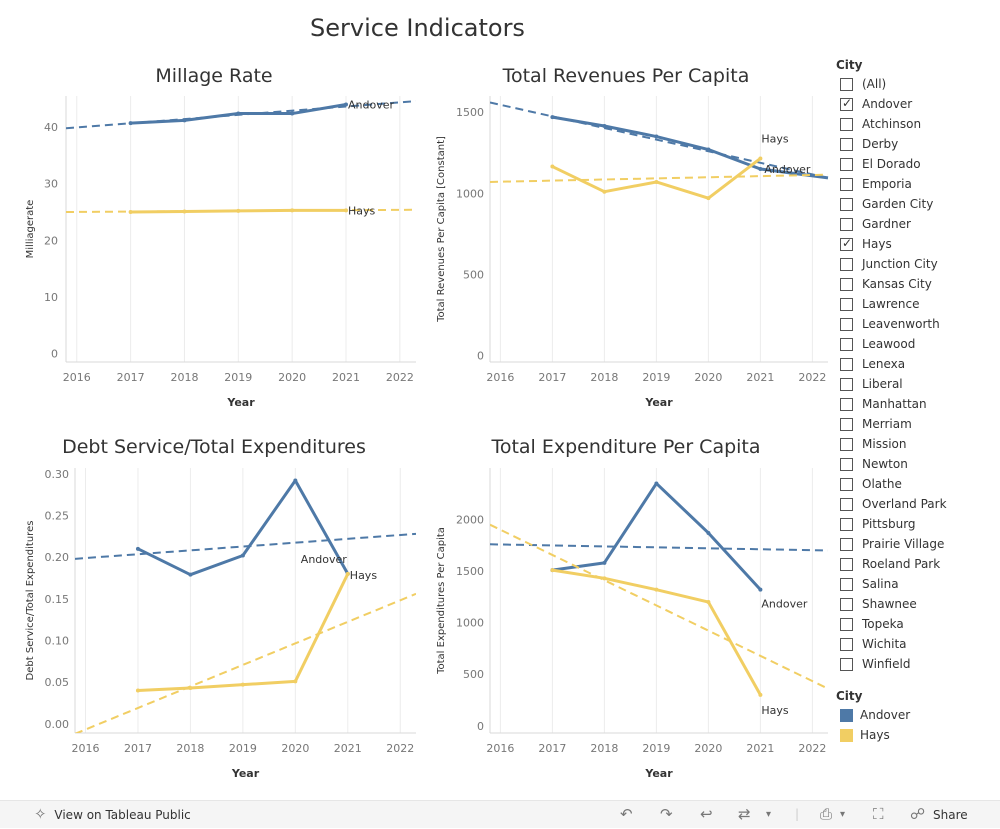 Image resolution: width=1000 pixels, height=829 pixels. Describe the element at coordinates (918, 324) in the screenshot. I see `city-option: Leavenworth` at that location.